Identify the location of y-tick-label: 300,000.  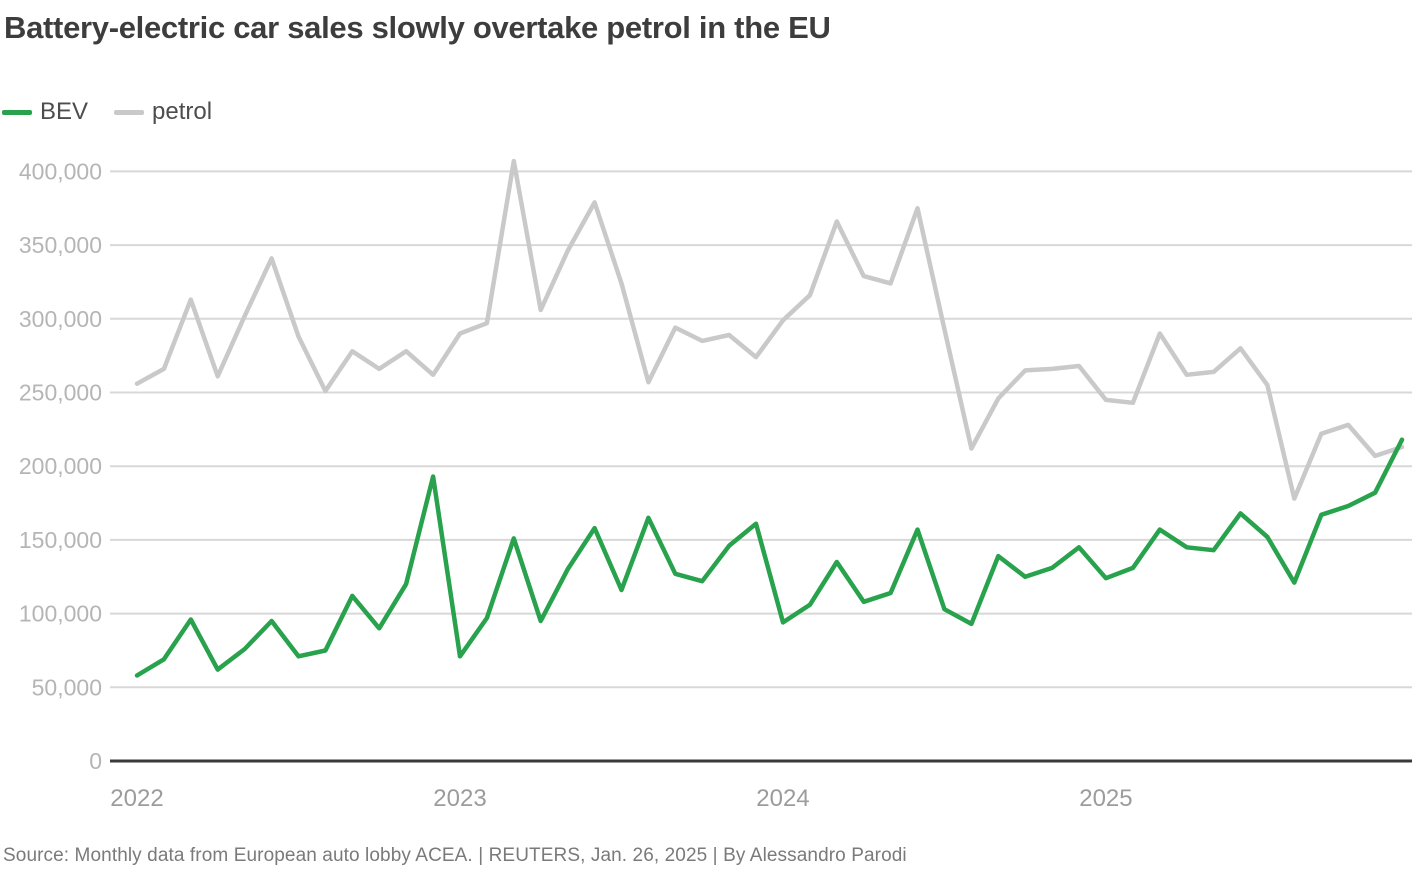
(60, 319).